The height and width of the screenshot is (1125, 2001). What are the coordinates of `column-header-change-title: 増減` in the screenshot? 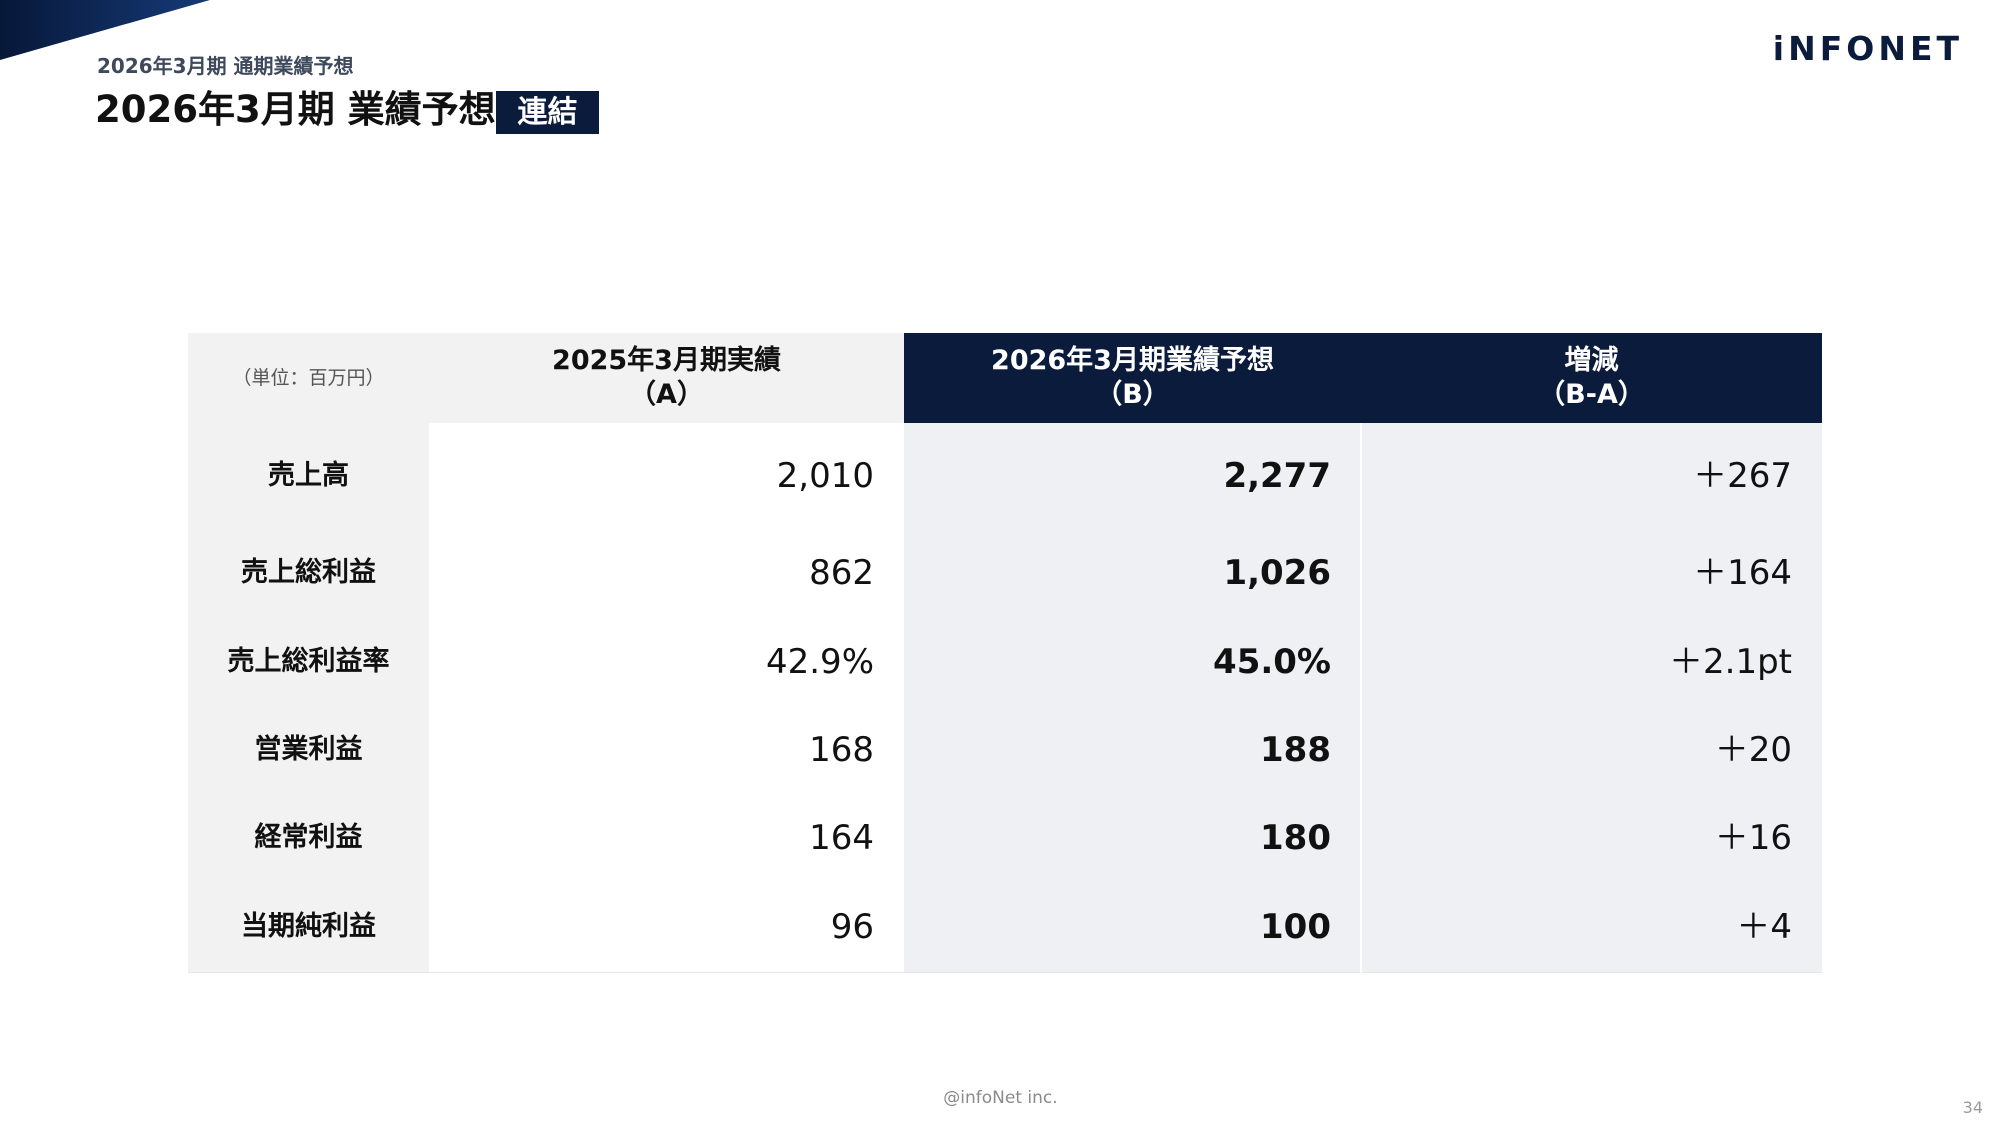 It's located at (1591, 360).